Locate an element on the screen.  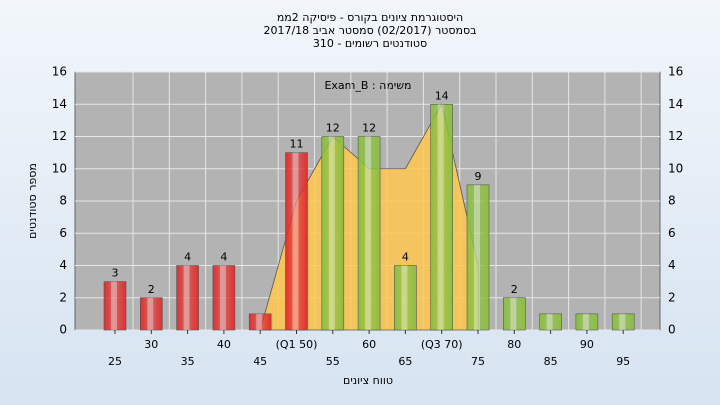
x-tick-label: 90 is located at coordinates (587, 344).